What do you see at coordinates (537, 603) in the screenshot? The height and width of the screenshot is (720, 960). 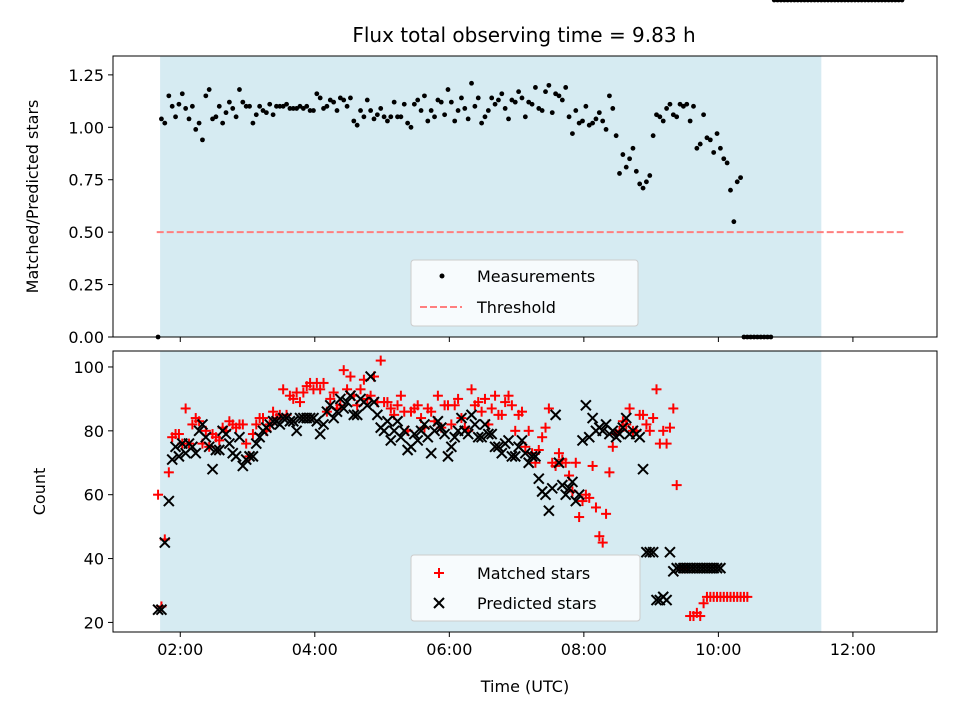 I see `legend-predicted-label: Predicted stars` at bounding box center [537, 603].